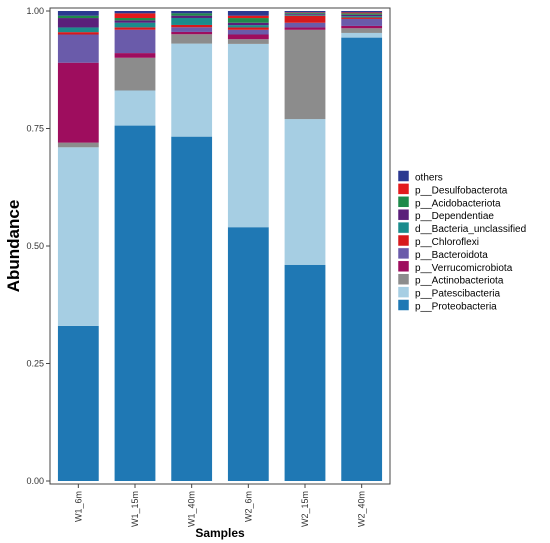 The height and width of the screenshot is (543, 550). What do you see at coordinates (35, 481) in the screenshot?
I see `y-tick-label: 0.00` at bounding box center [35, 481].